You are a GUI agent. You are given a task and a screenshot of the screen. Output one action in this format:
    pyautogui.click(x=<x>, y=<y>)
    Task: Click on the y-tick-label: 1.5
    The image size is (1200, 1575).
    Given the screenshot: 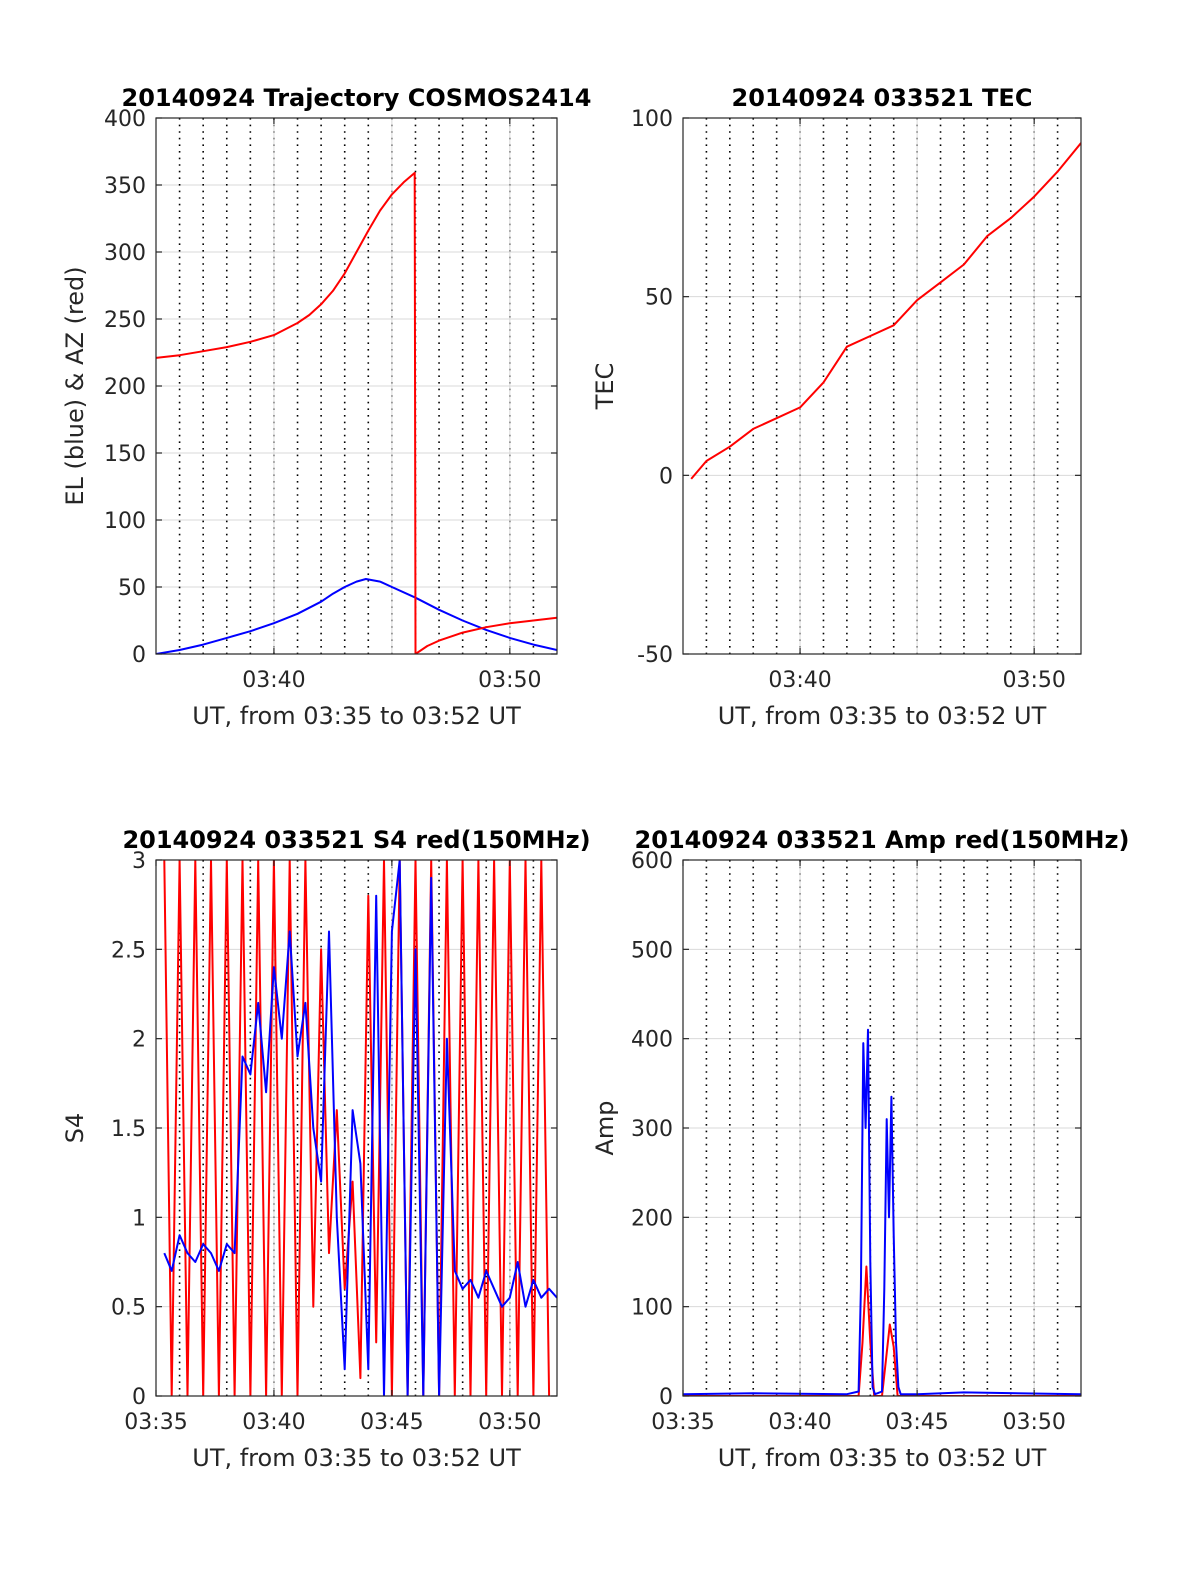 What is the action you would take?
    pyautogui.click(x=128, y=1129)
    